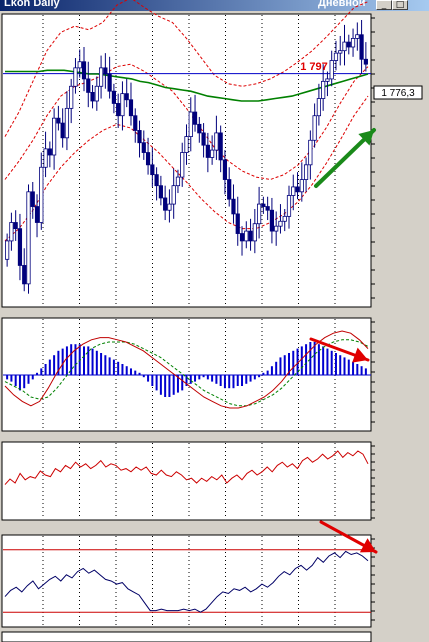 The height and width of the screenshot is (642, 429). Describe the element at coordinates (186, 369) in the screenshot. I see `macd-line` at that location.